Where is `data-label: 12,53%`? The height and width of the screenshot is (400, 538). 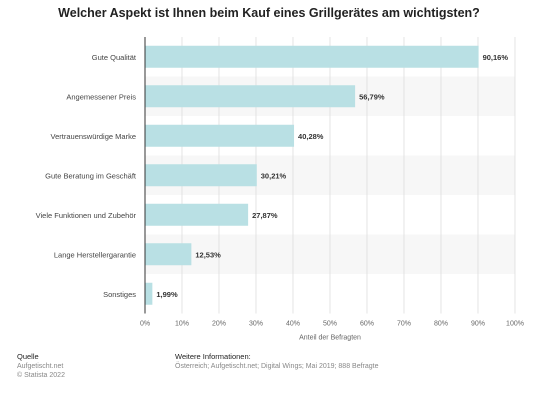 data-label: 12,53% is located at coordinates (208, 254).